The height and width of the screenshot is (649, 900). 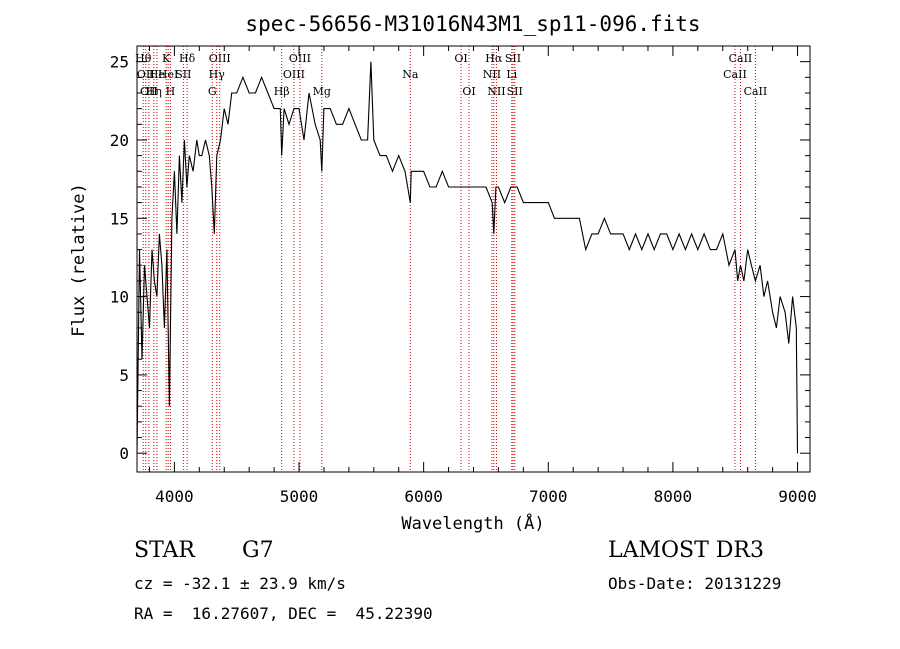 What do you see at coordinates (673, 496) in the screenshot?
I see `x-tick-label-4: 8000` at bounding box center [673, 496].